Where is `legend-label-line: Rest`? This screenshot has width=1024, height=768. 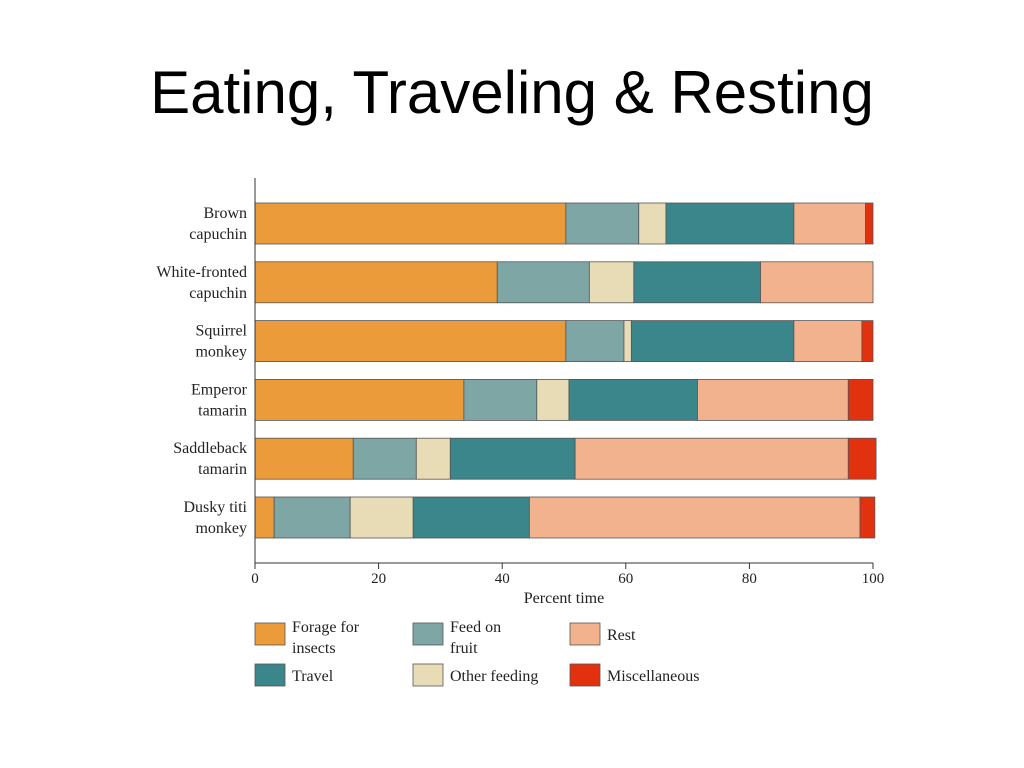 legend-label-line: Rest is located at coordinates (621, 635).